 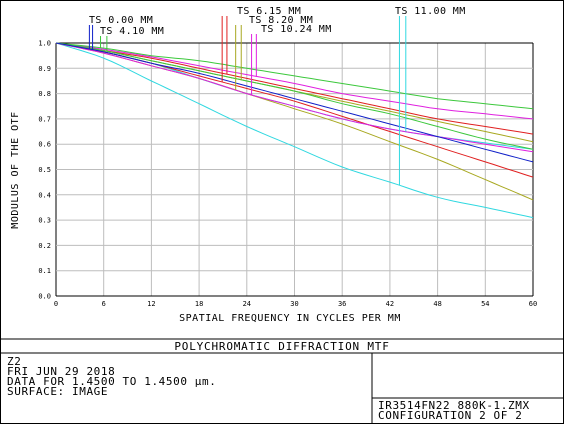 What do you see at coordinates (44, 221) in the screenshot?
I see `y-tick-label: 0.3` at bounding box center [44, 221].